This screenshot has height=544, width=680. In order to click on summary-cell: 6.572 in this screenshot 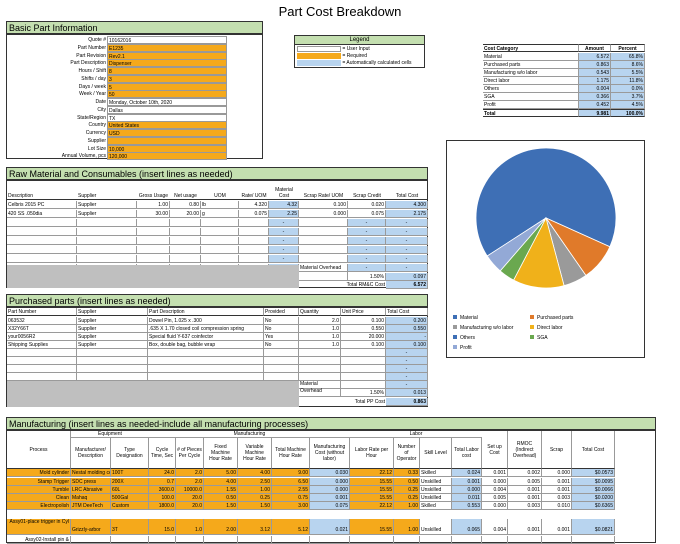, I will do `click(595, 57)`.